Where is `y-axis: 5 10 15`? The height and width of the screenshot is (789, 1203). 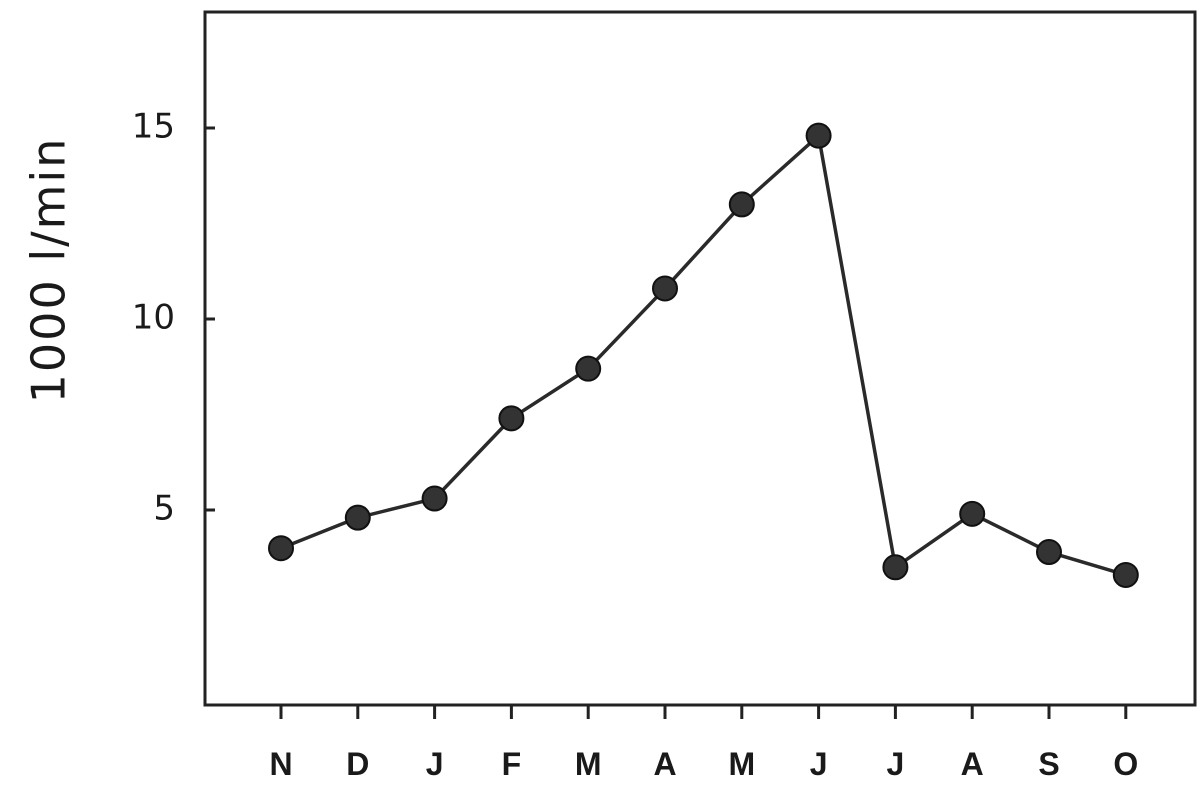 y-axis: 5 10 15 is located at coordinates (173, 318).